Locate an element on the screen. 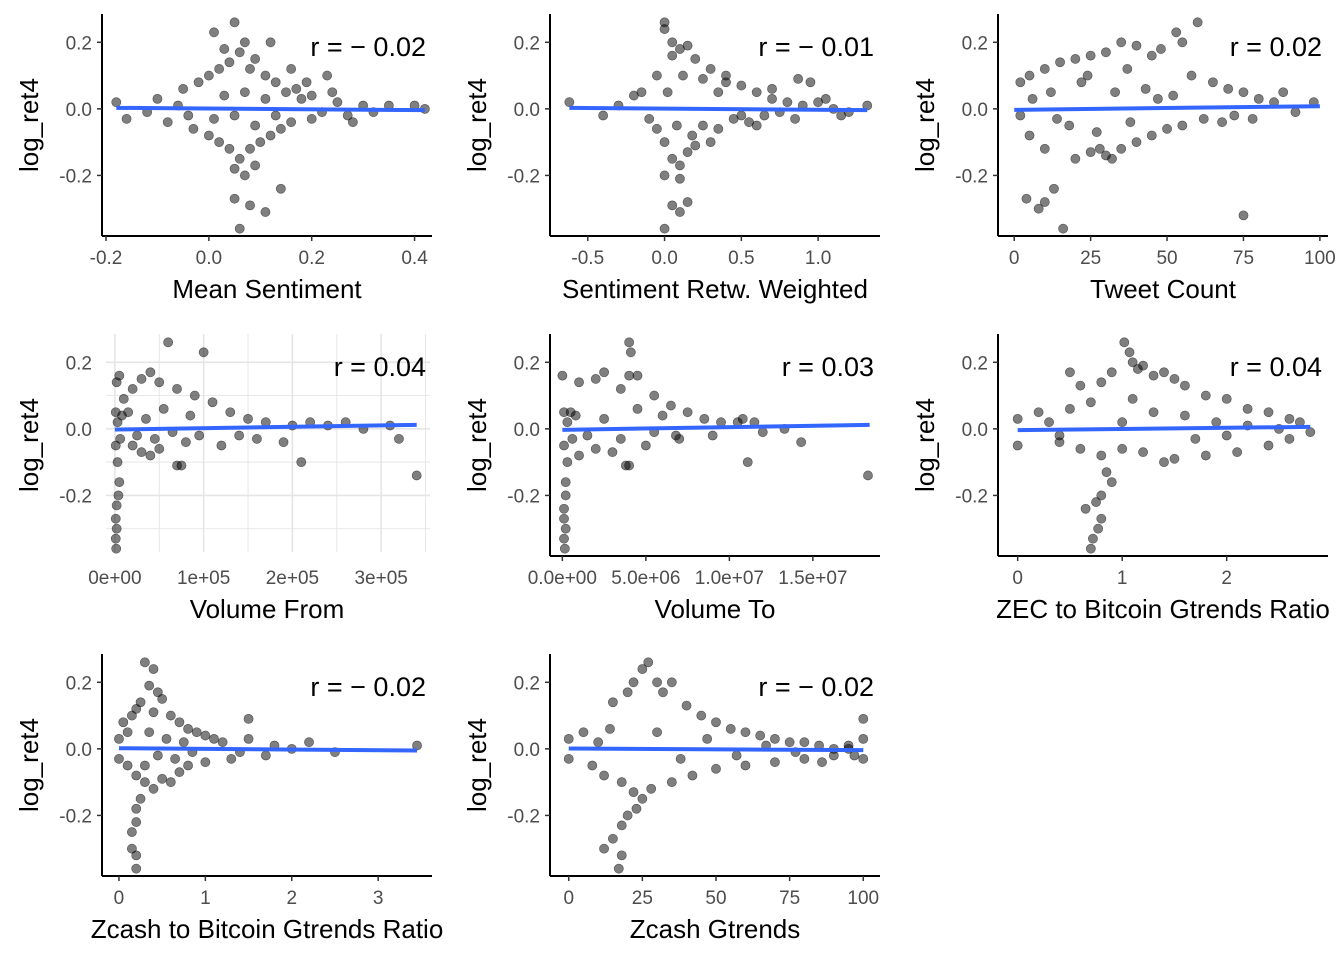 Image resolution: width=1344 pixels, height=960 pixels. x-tick-label: 1 is located at coordinates (1122, 578).